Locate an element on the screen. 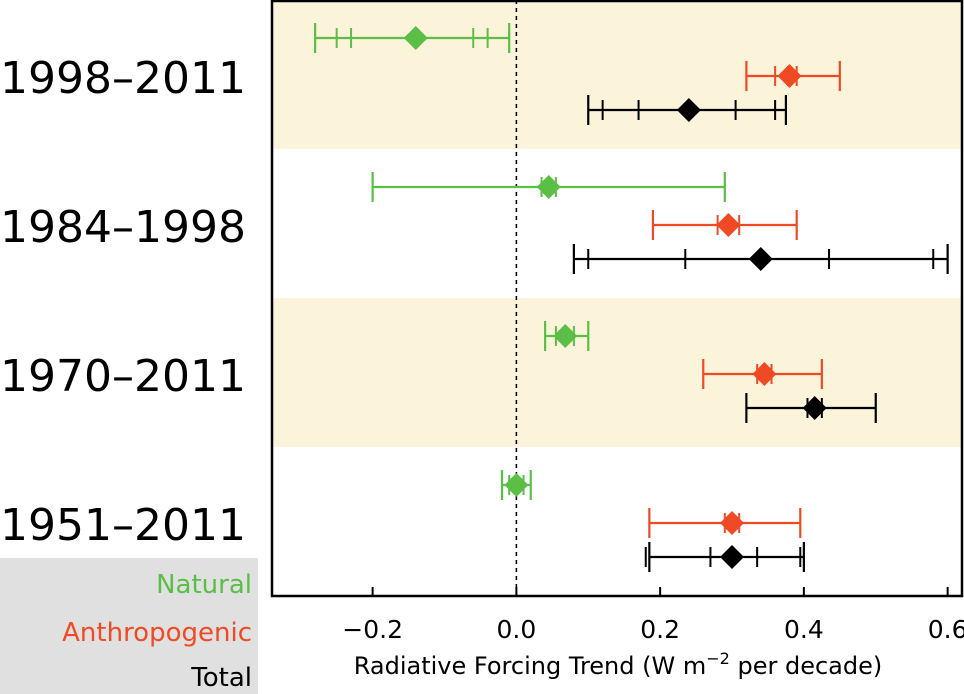  marker-1970-2011-anthropogenic is located at coordinates (764, 374).